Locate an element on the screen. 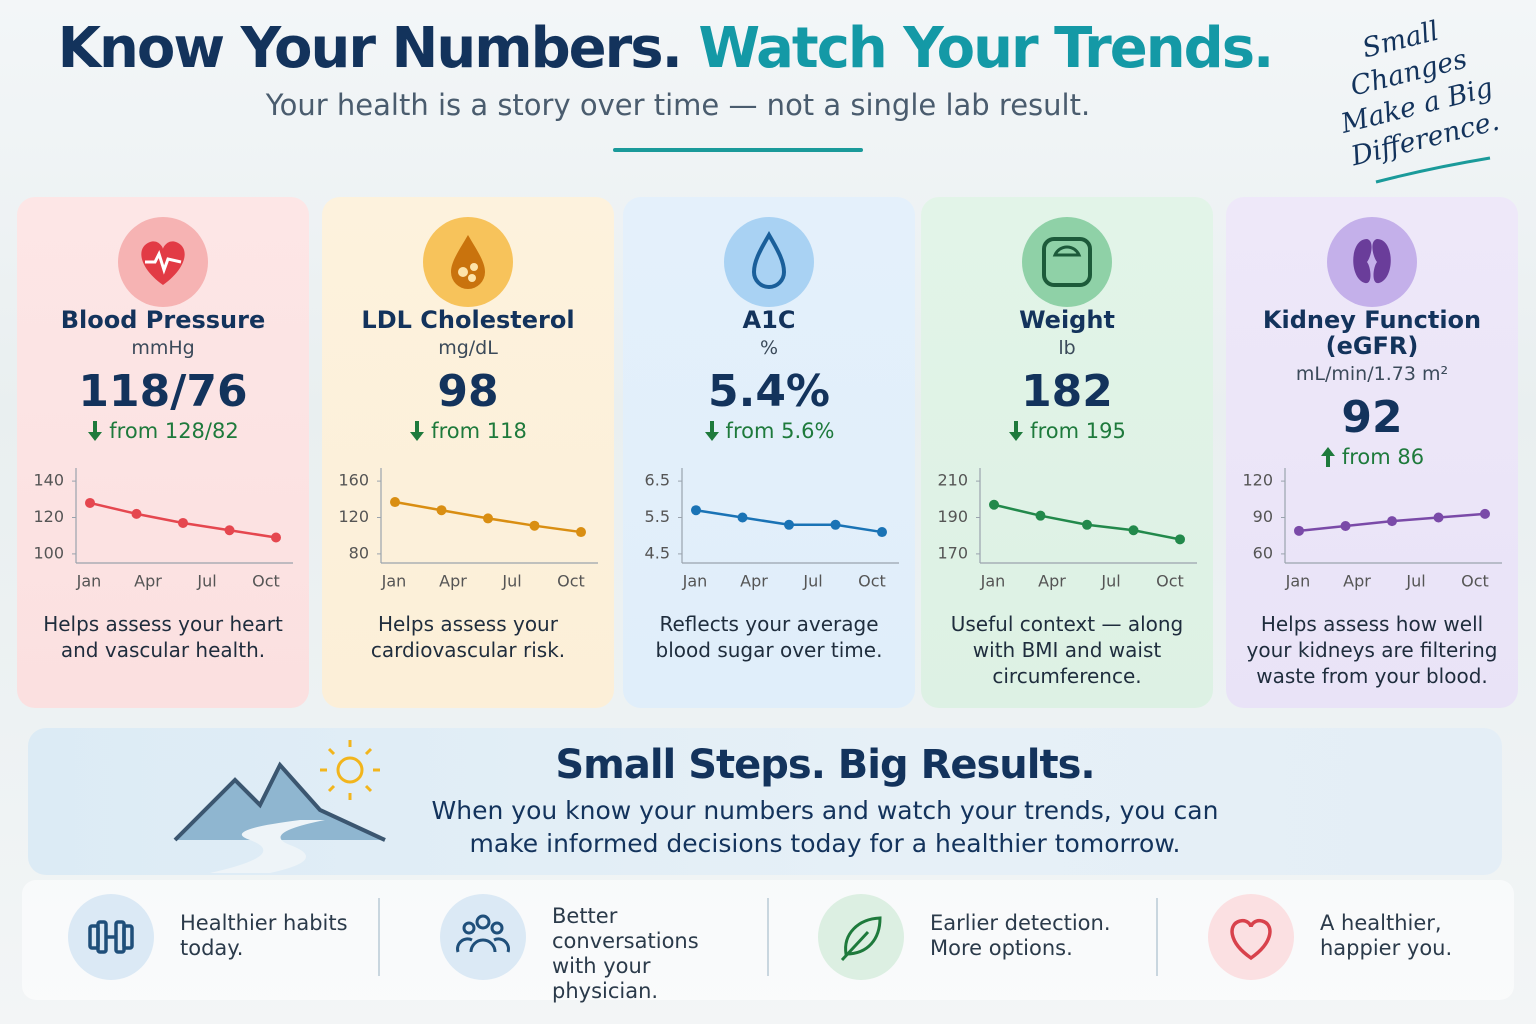 This screenshot has width=1536, height=1024. change-text: from 195 is located at coordinates (1078, 431).